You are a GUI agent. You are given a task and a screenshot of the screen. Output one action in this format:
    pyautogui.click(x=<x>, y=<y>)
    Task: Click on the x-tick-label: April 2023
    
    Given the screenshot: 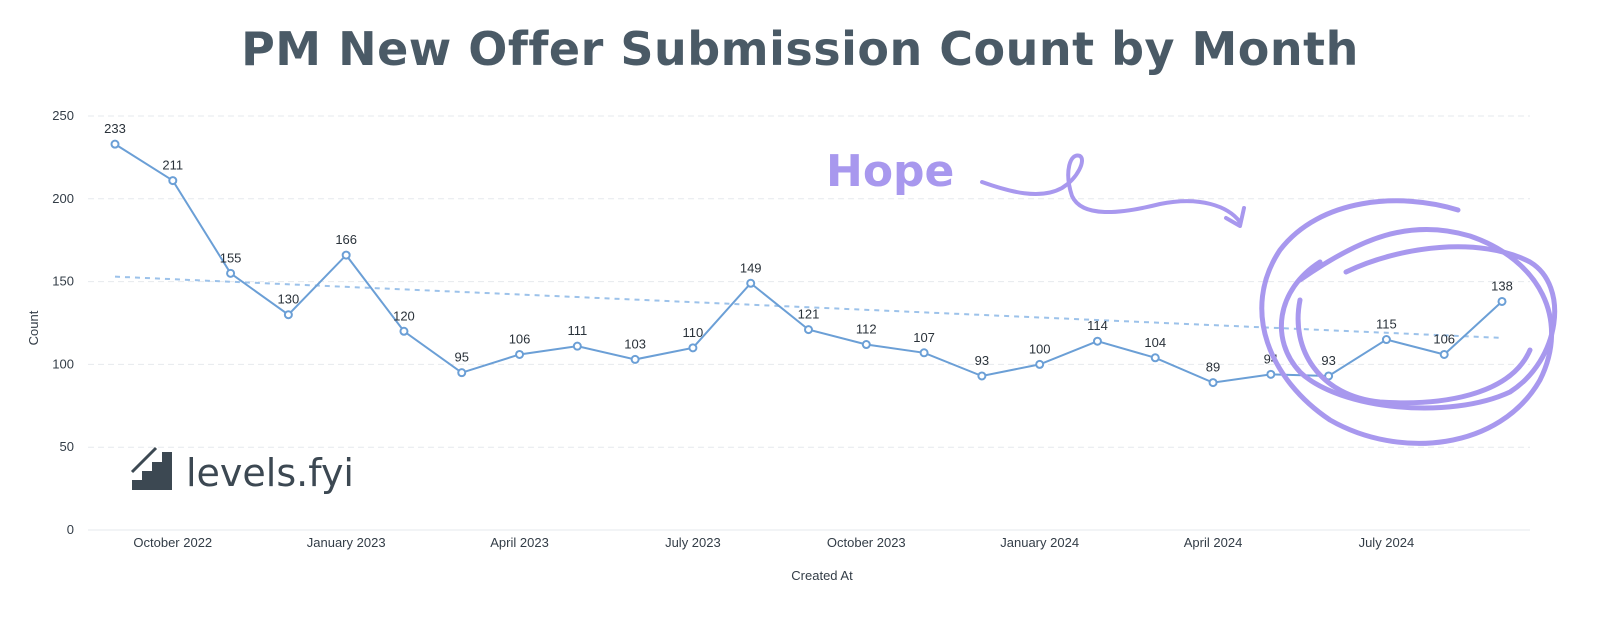 What is the action you would take?
    pyautogui.click(x=519, y=542)
    